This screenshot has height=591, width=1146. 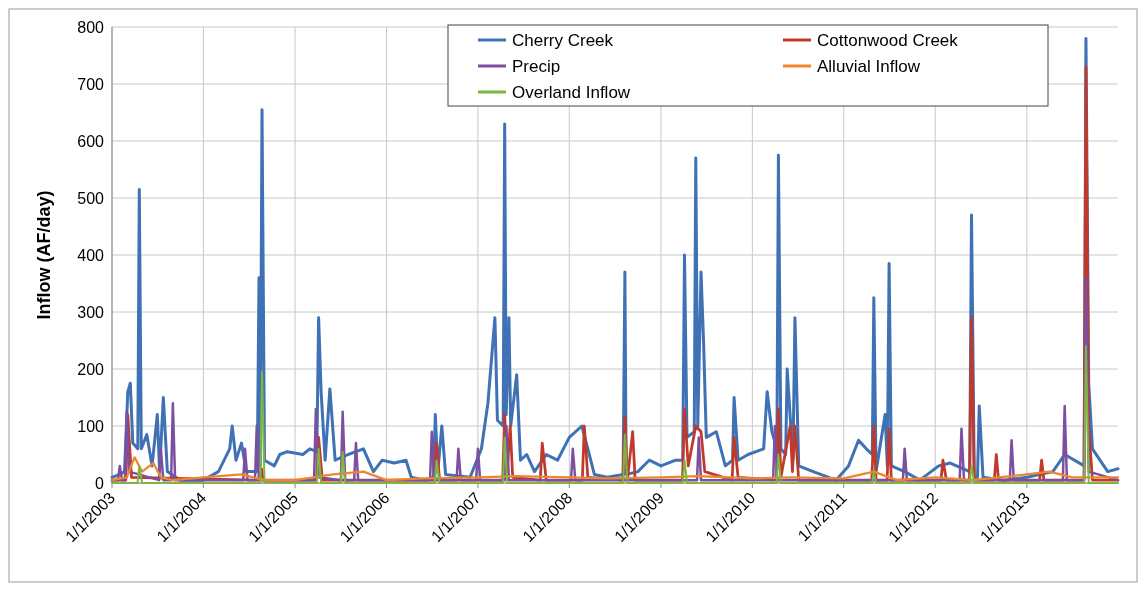 I want to click on legend-label: Overland Inflow, so click(x=571, y=92).